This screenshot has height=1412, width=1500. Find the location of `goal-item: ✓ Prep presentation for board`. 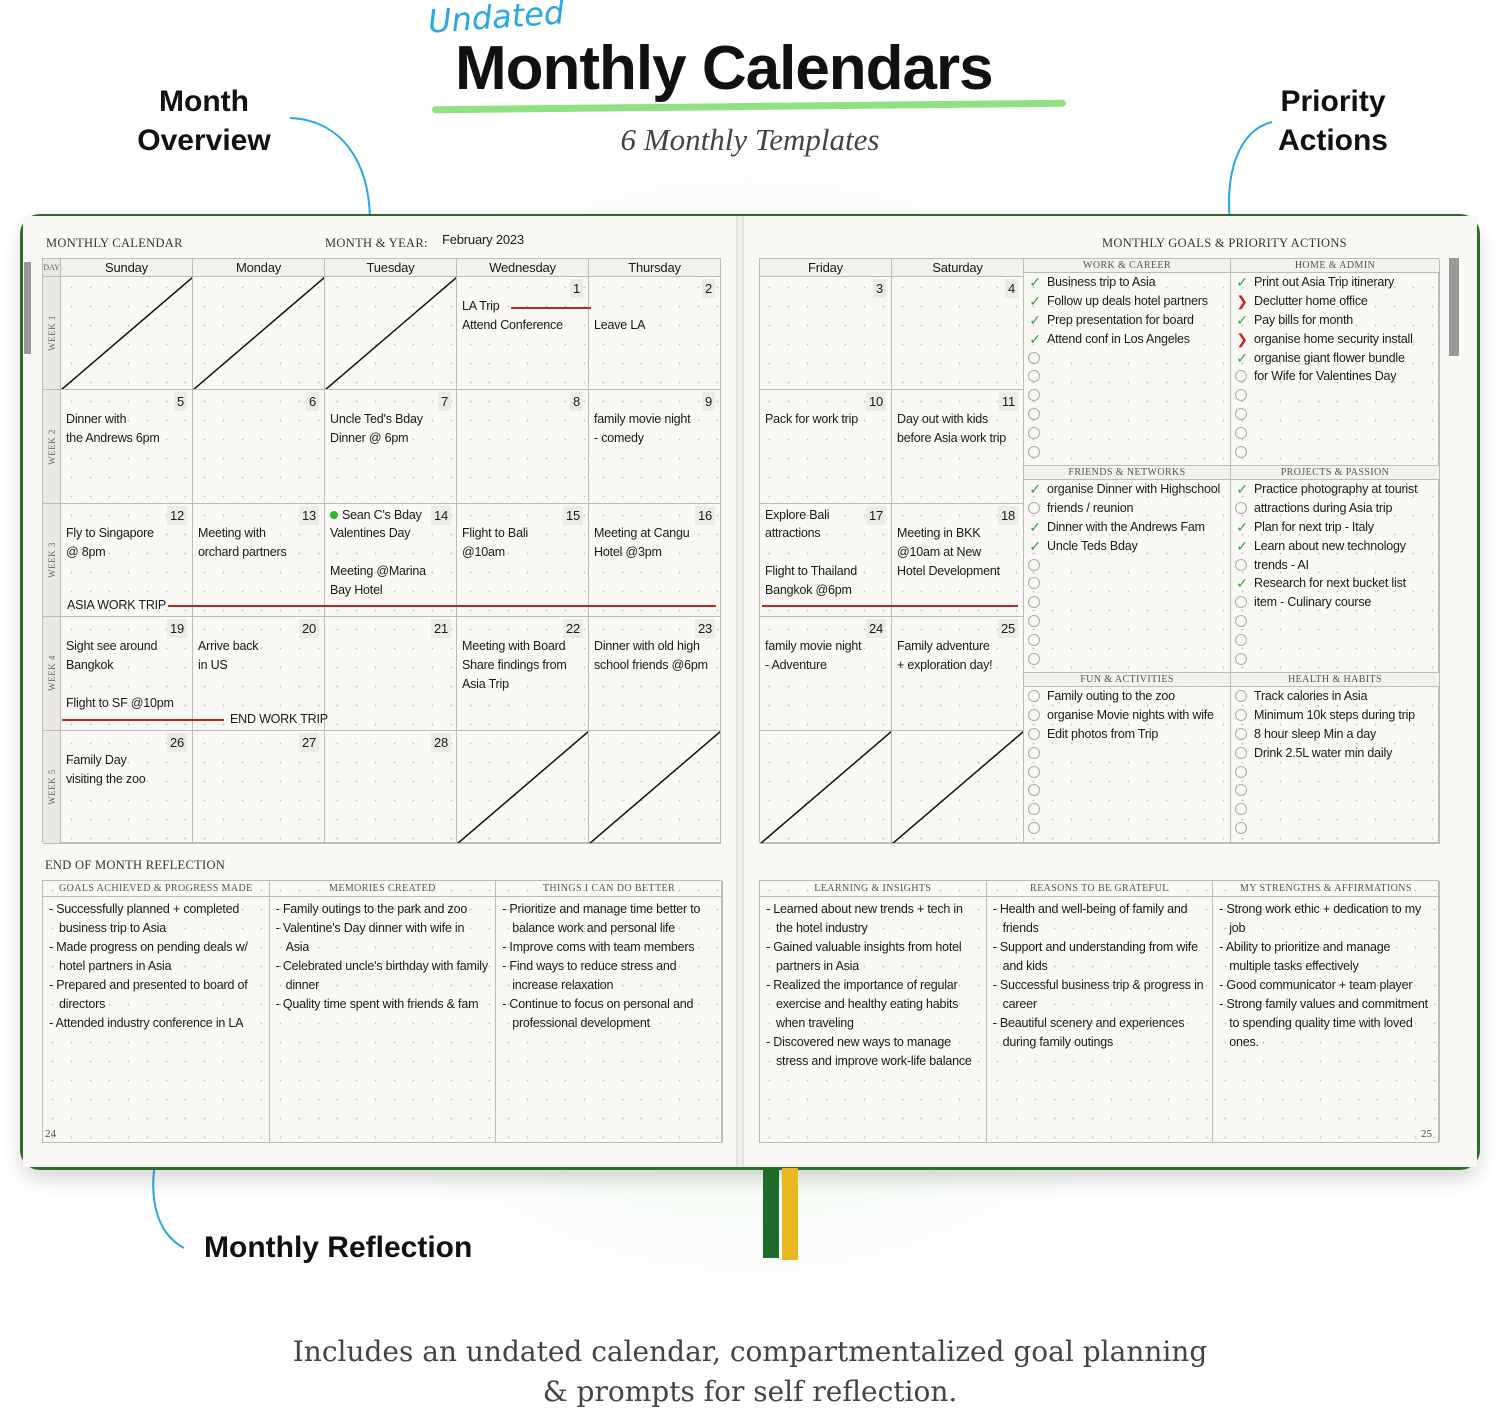

goal-item: ✓ Prep presentation for board is located at coordinates (1127, 320).